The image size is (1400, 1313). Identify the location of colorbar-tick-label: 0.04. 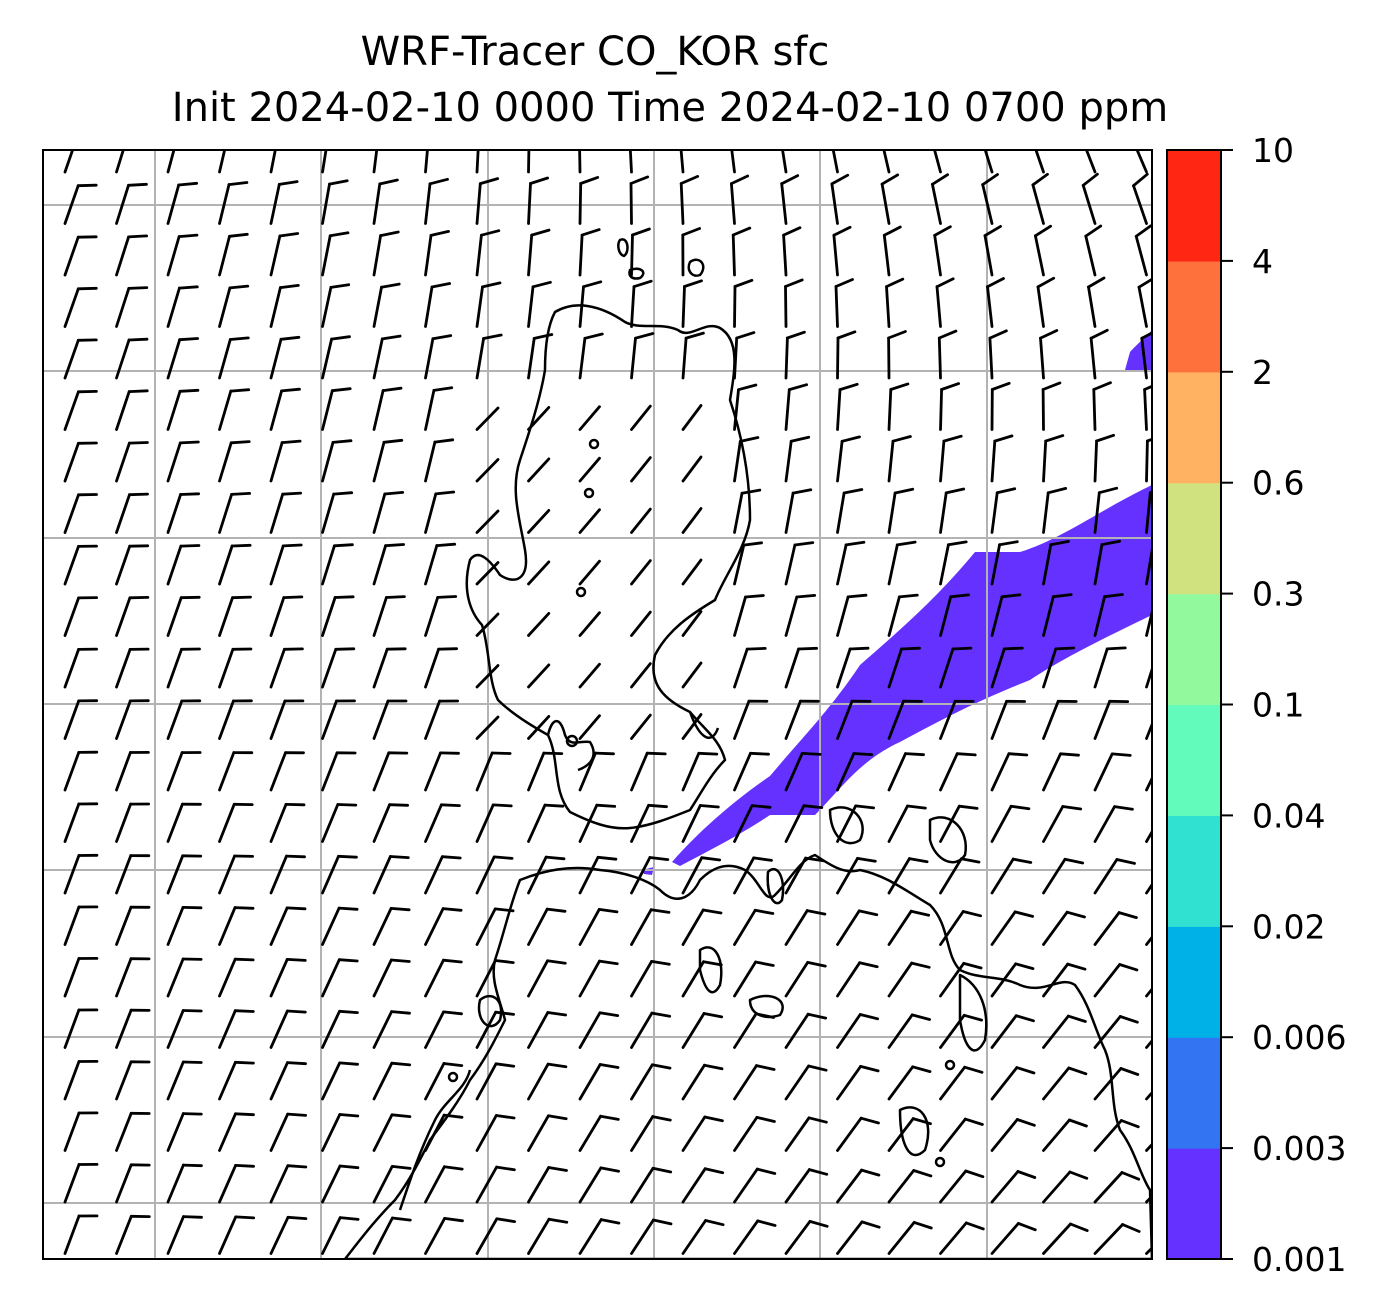
(1288, 815).